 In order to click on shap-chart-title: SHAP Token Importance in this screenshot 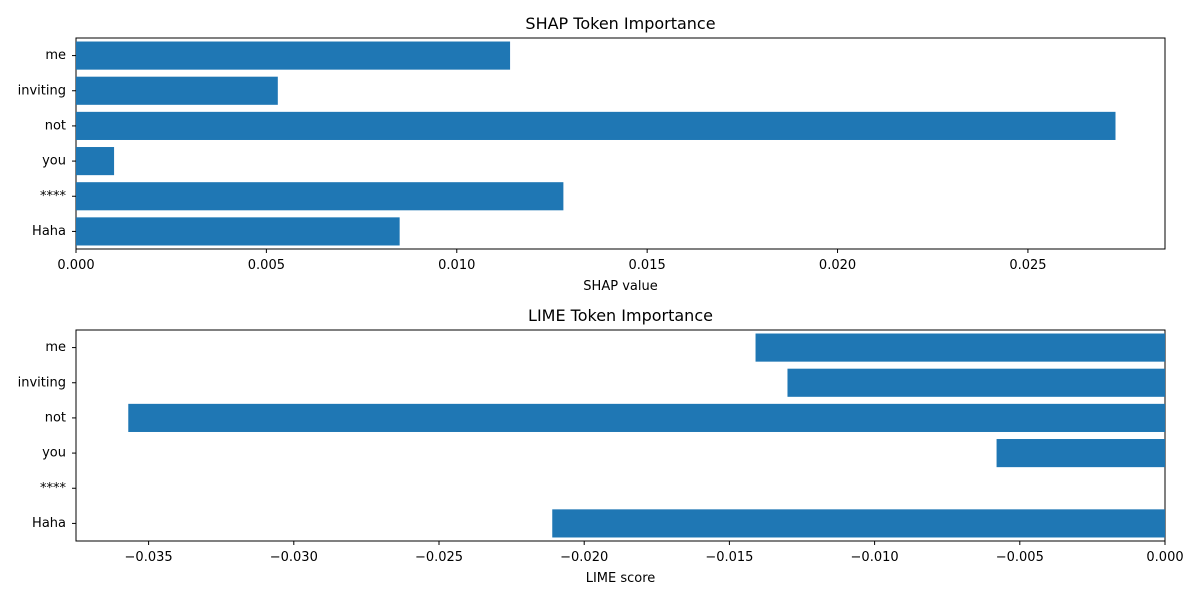, I will do `click(620, 23)`.